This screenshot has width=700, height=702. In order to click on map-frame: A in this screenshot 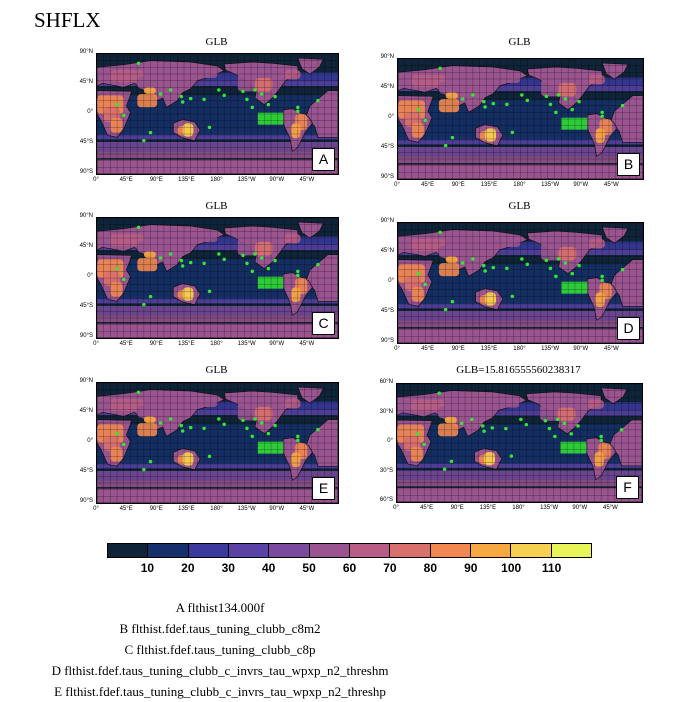, I will do `click(217, 114)`.